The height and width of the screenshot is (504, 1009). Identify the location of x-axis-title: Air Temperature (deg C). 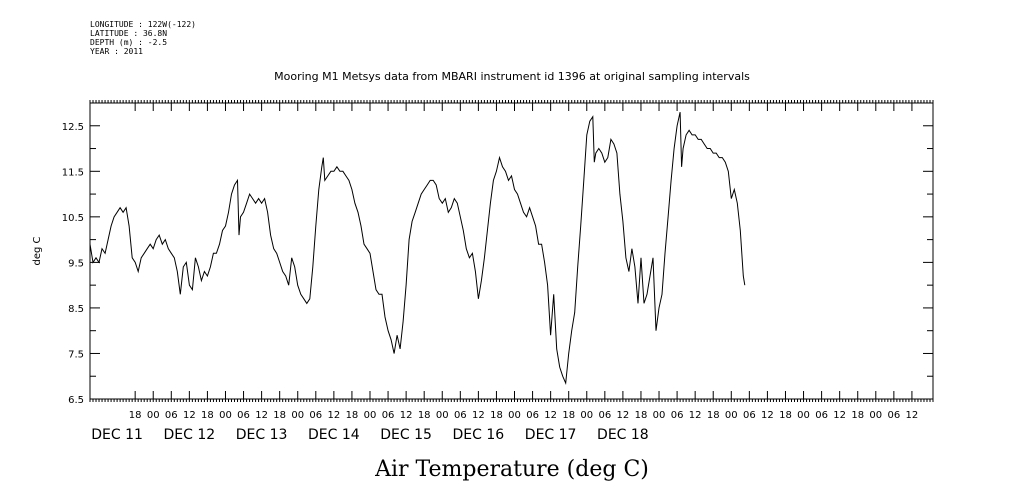
(511, 469).